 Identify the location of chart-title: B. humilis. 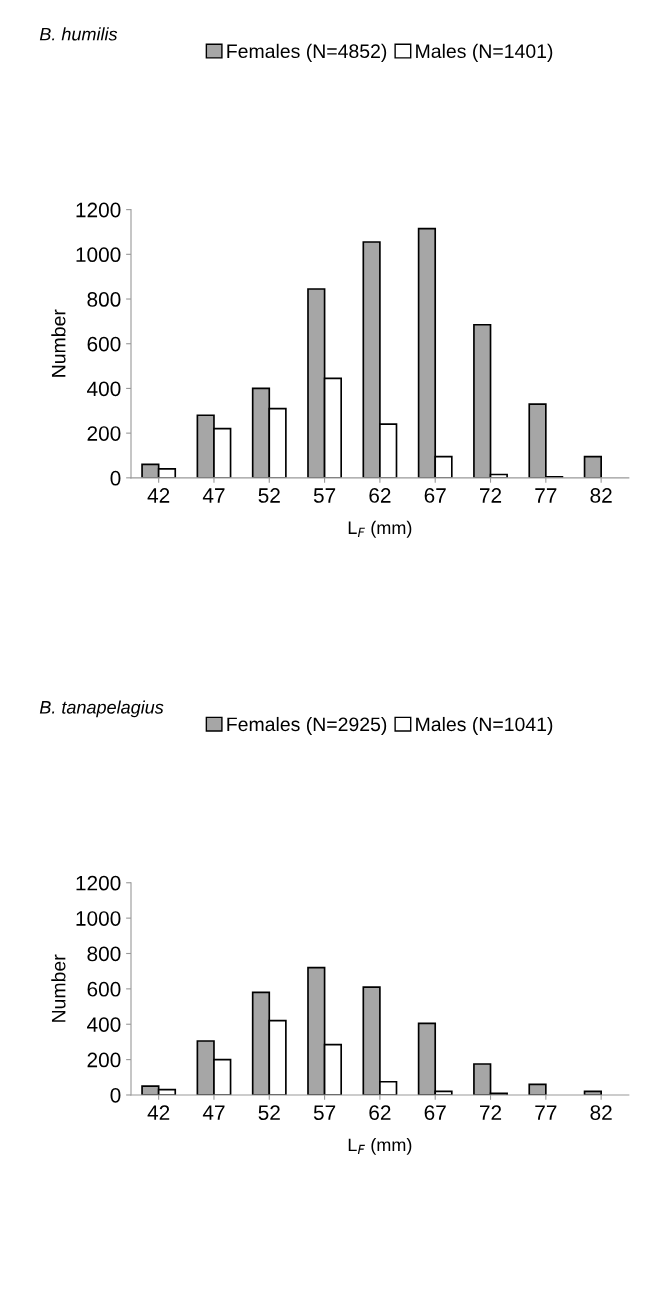
(78, 34).